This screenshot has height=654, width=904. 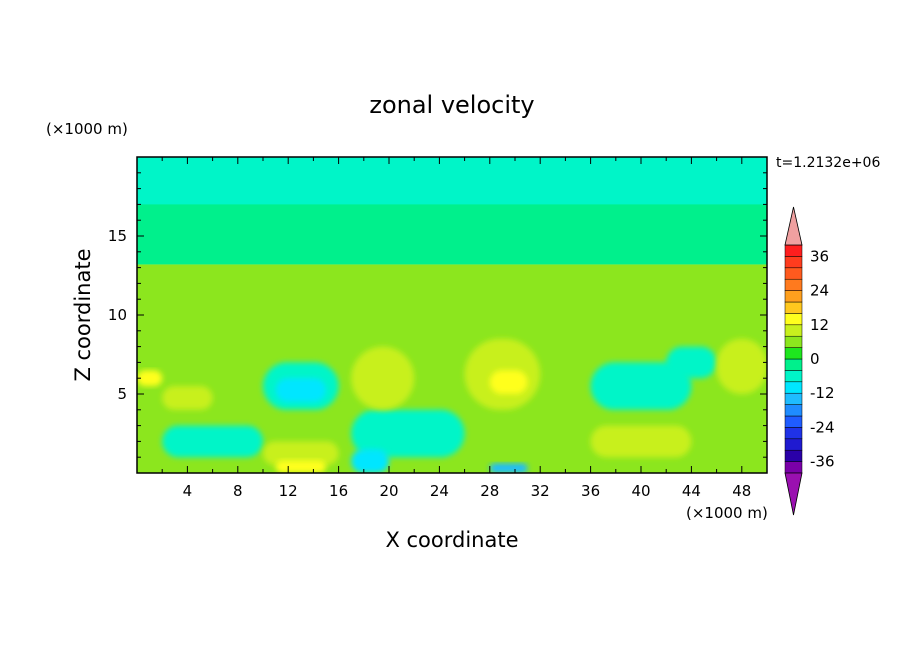 I want to click on x-tick-label: 36, so click(x=590, y=491).